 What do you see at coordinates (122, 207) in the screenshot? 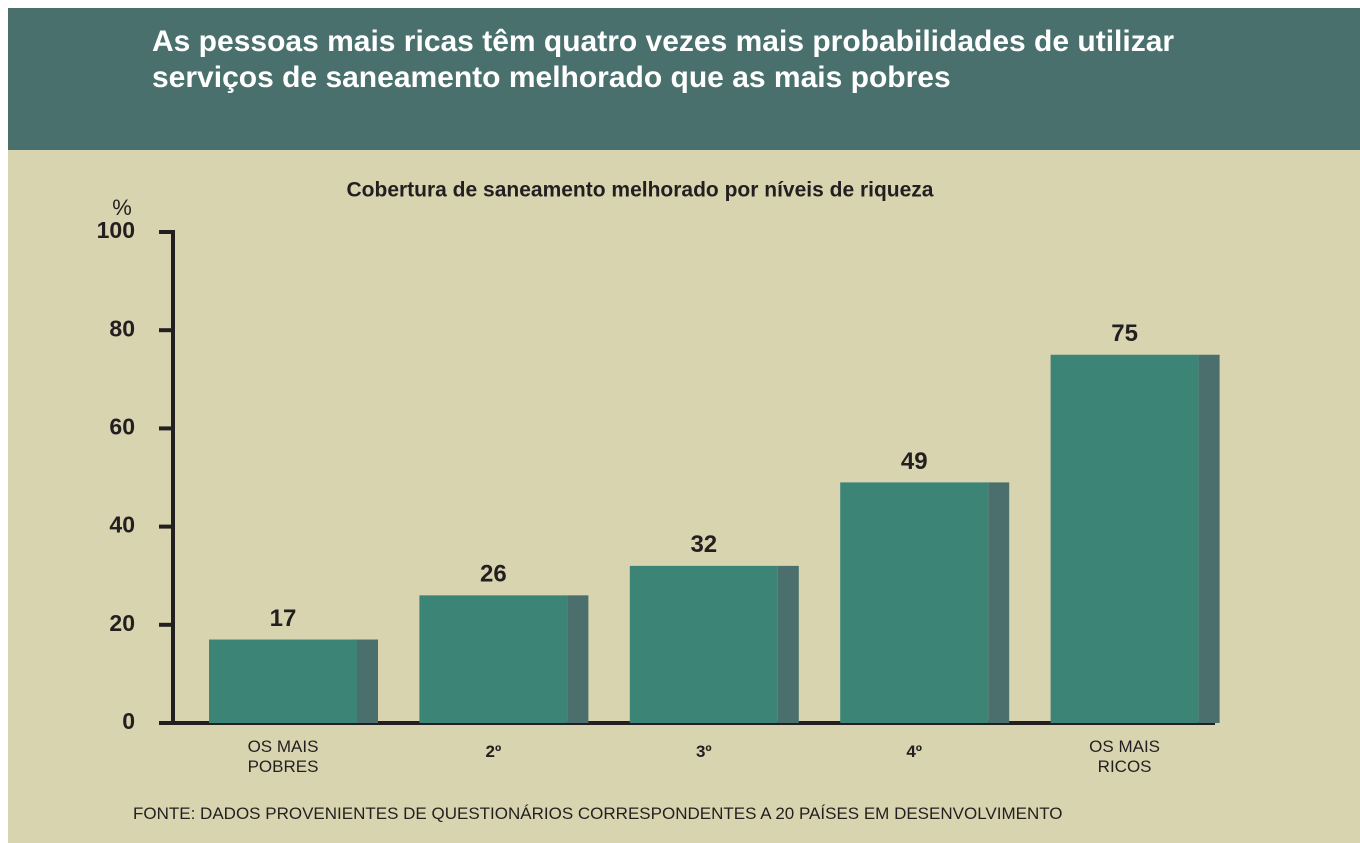
I see `y-axis-label: %` at bounding box center [122, 207].